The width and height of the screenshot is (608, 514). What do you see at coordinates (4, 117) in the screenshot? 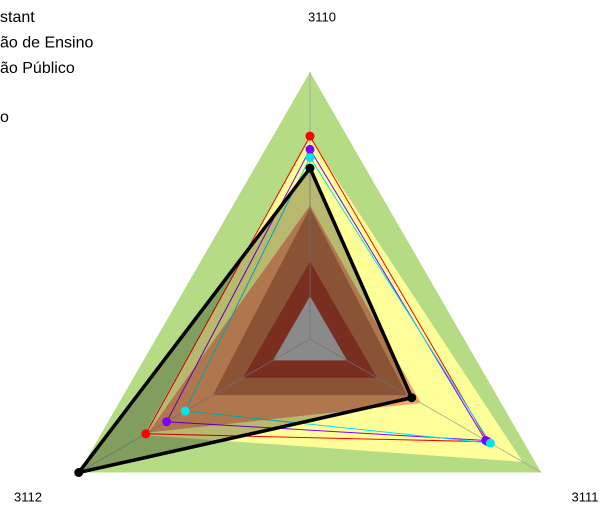
I see `legend-label: o` at bounding box center [4, 117].